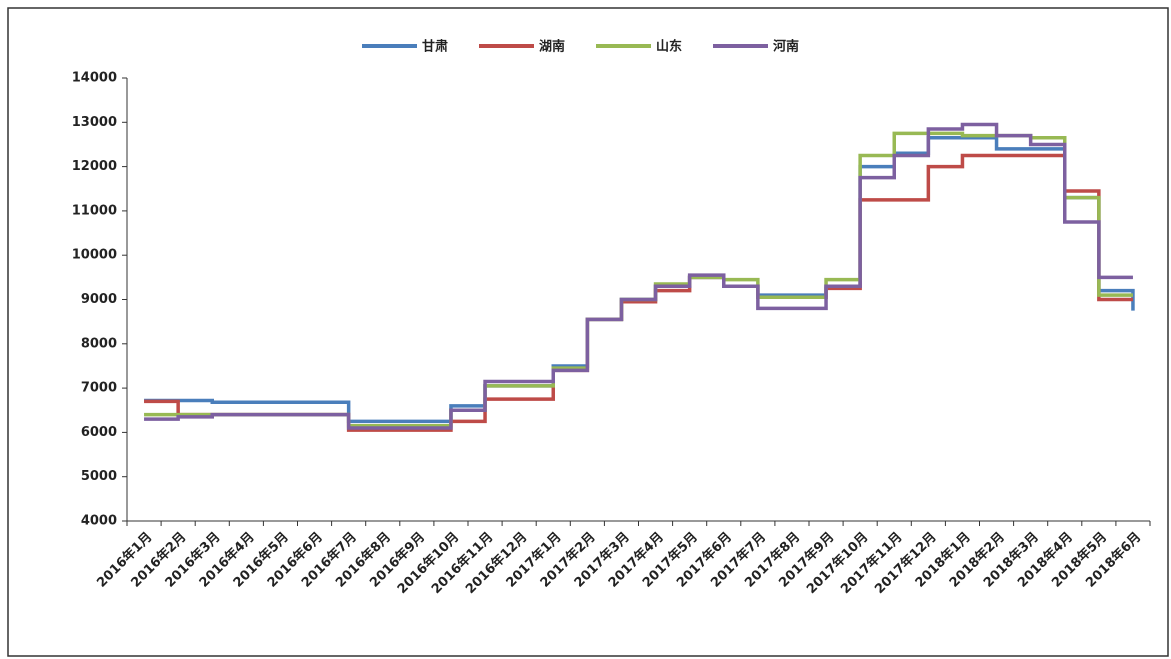  I want to click on y-tick-label: 11000, so click(94, 210).